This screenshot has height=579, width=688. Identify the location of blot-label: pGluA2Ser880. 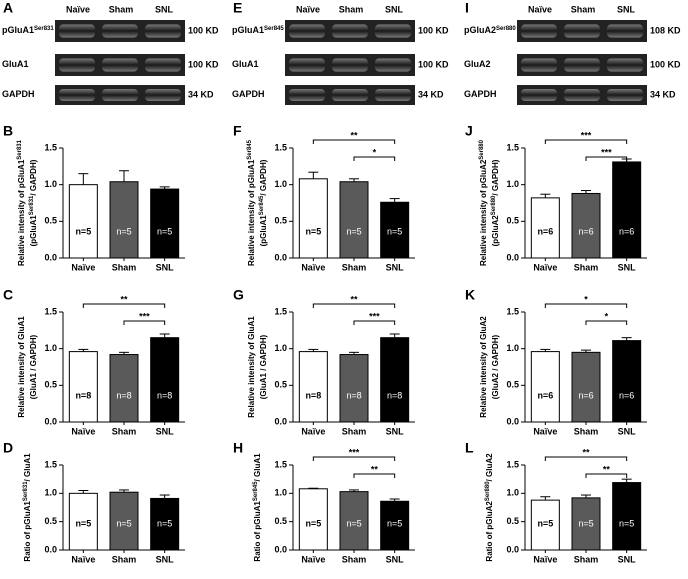
(490, 30).